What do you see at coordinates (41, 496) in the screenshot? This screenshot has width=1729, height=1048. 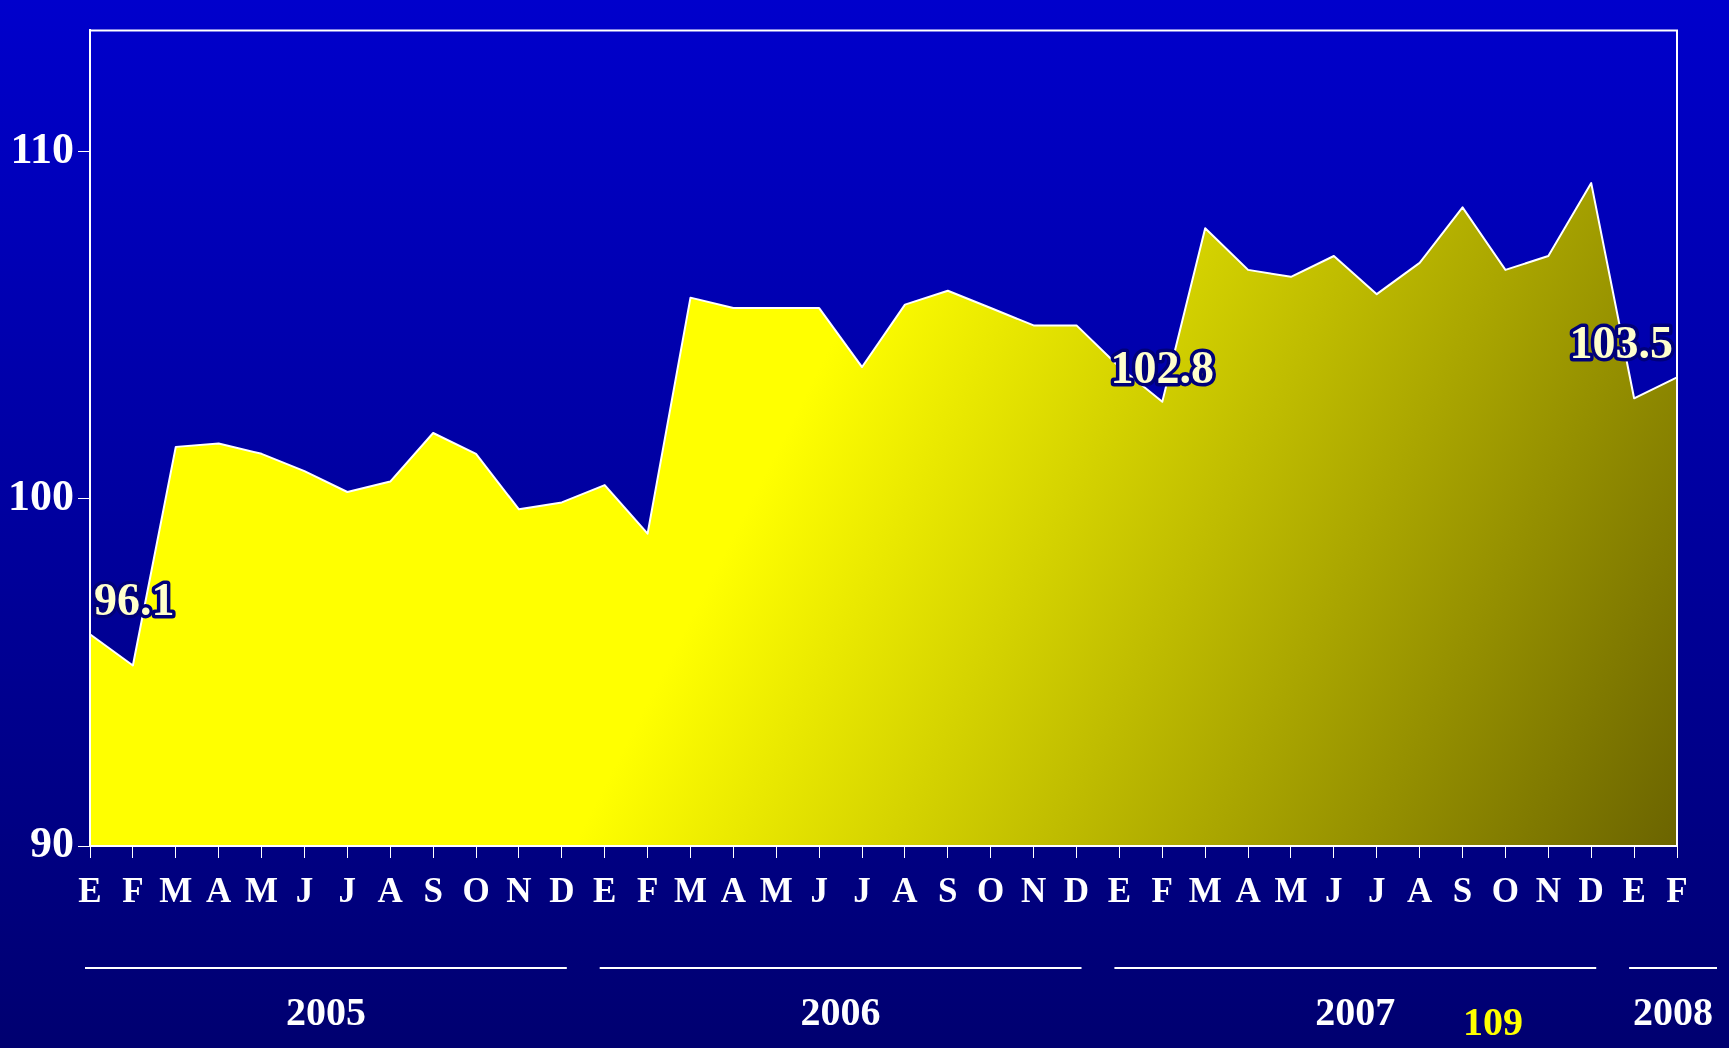 I see `y-tick-label: 100` at bounding box center [41, 496].